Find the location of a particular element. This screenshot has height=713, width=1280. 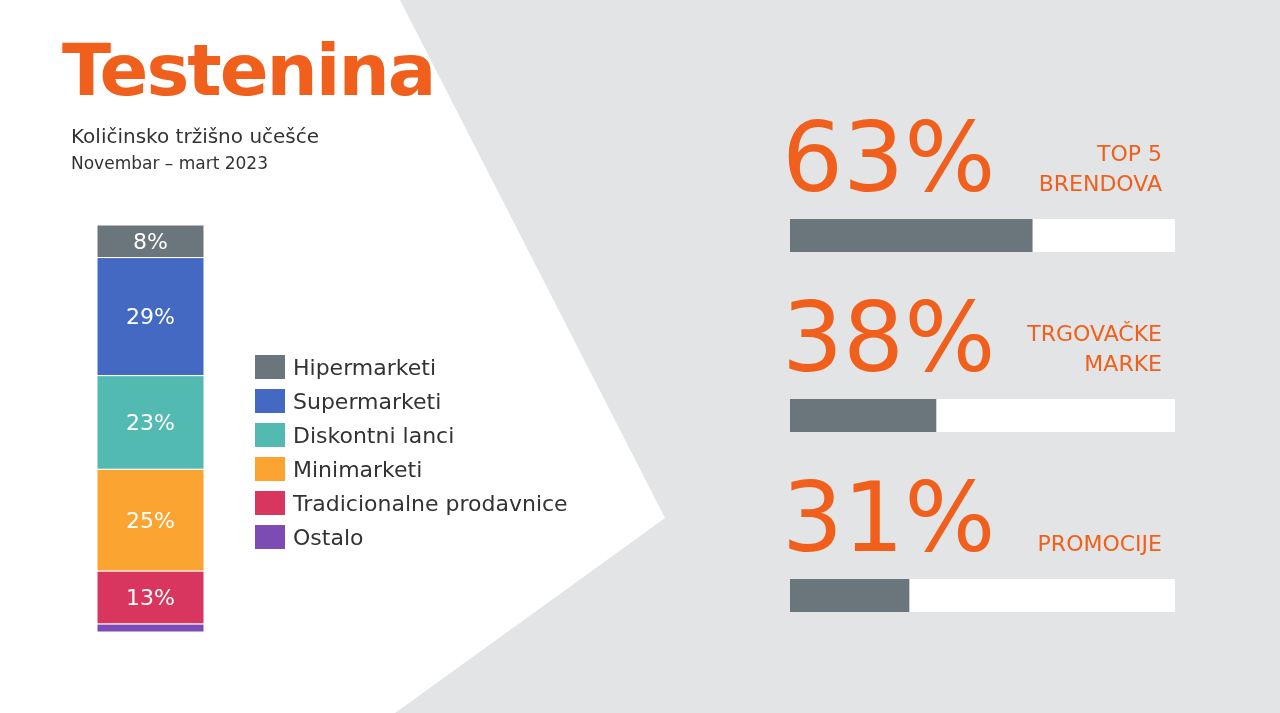

legend-label: Minimarketi is located at coordinates (358, 469).